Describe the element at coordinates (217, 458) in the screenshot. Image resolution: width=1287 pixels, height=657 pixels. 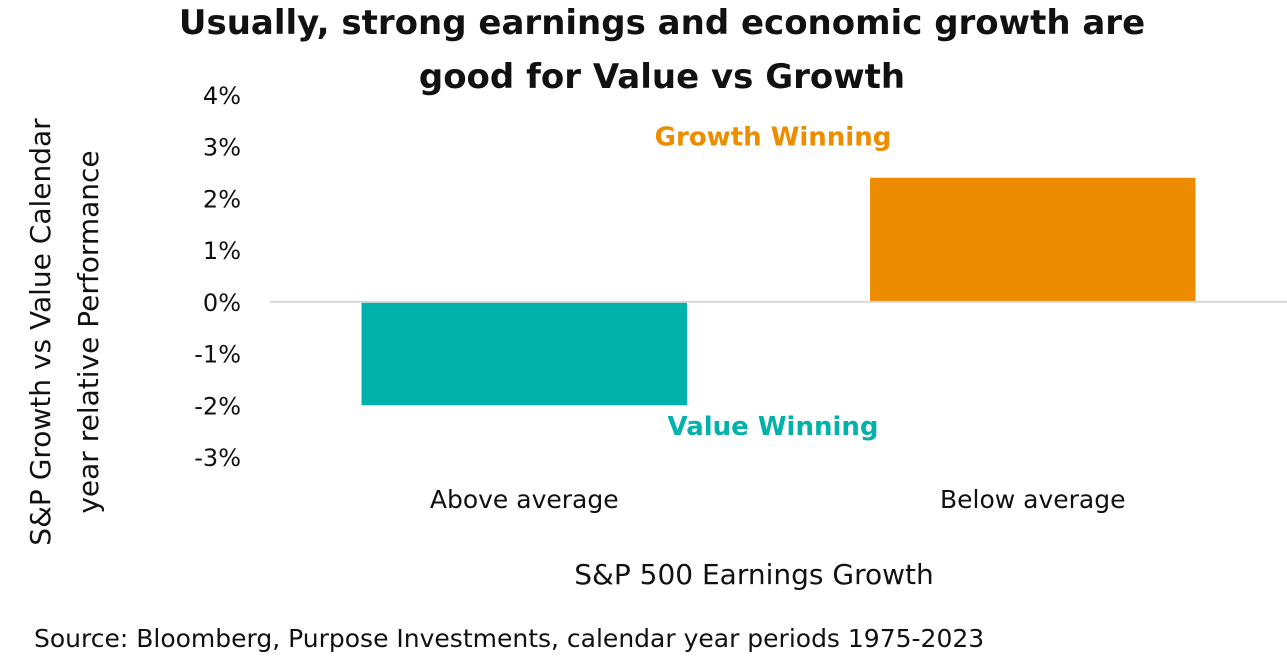
I see `y-tick-label: -3%` at that location.